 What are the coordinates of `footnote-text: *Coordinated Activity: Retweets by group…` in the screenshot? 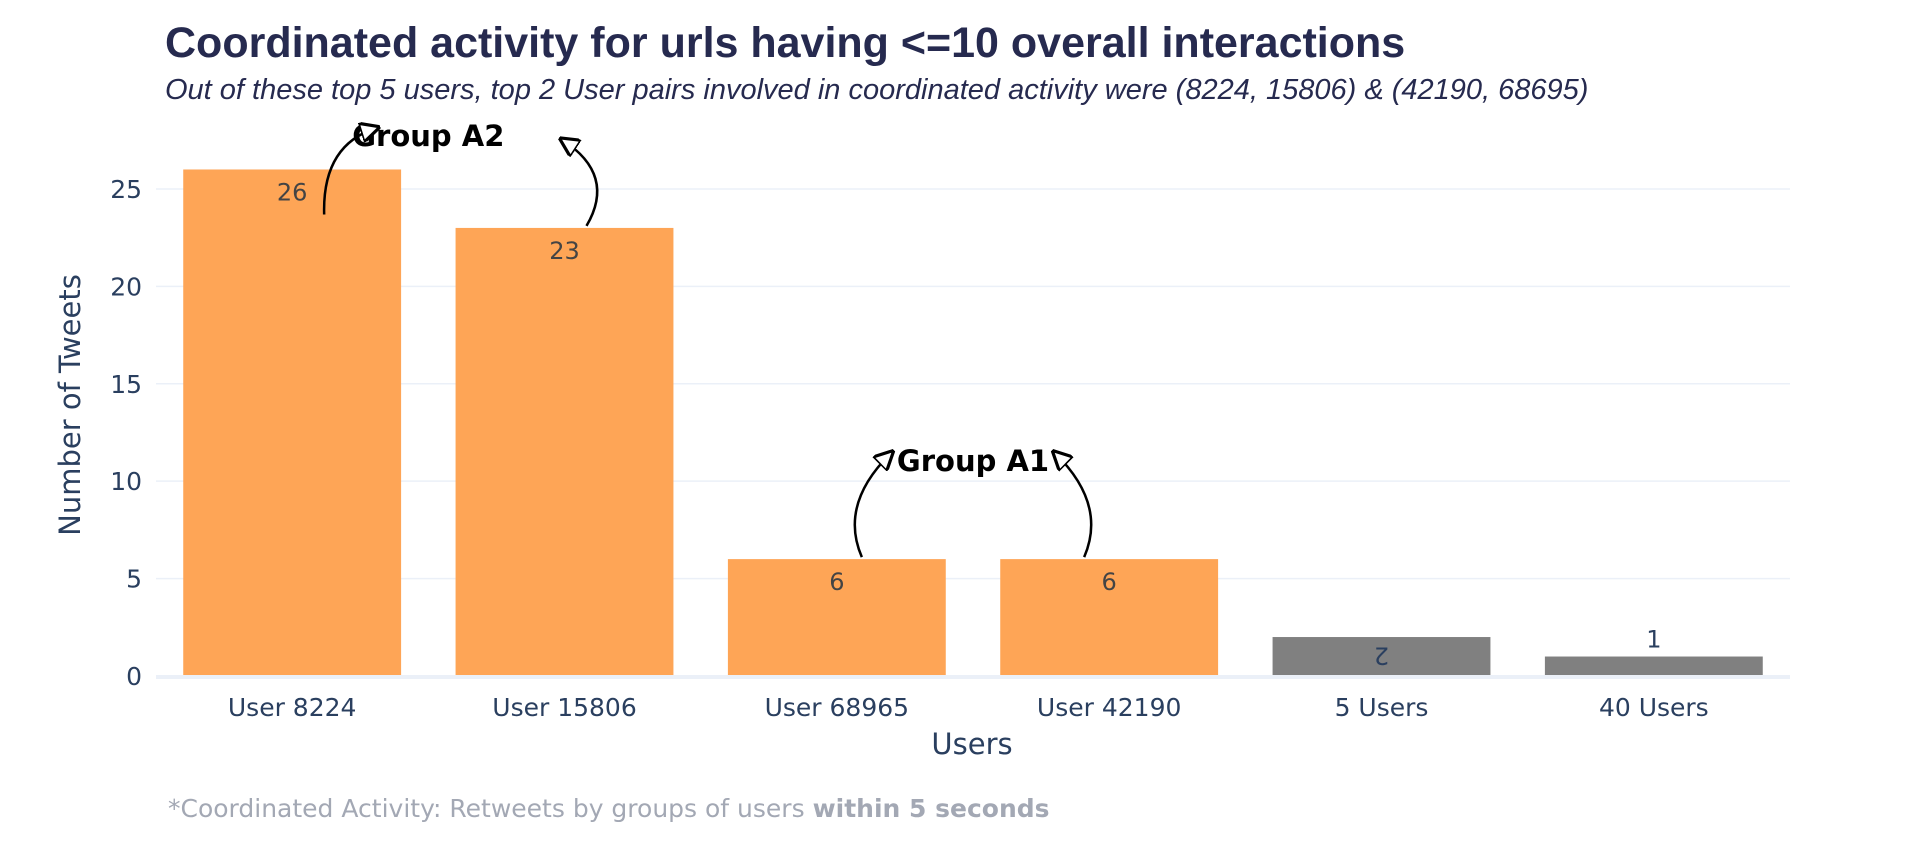 It's located at (490, 808).